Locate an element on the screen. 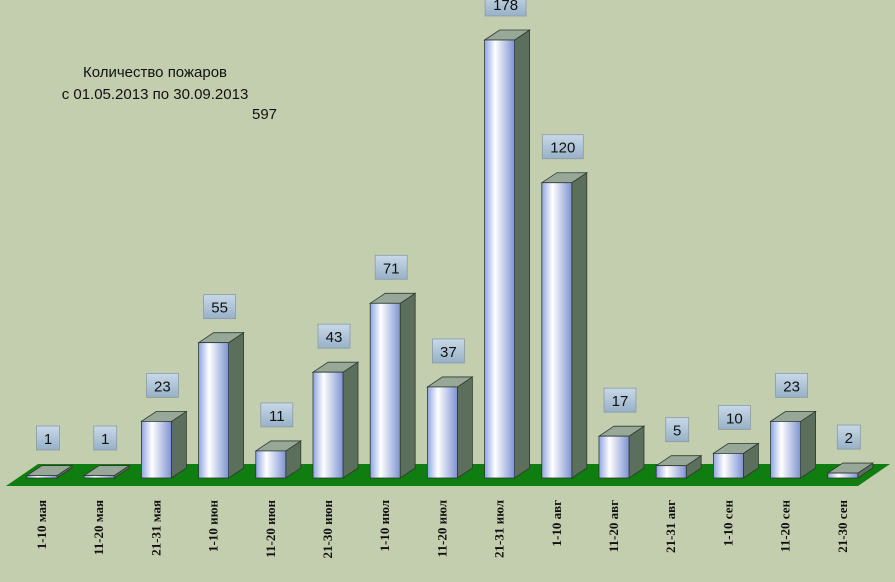 This screenshot has width=895, height=582. data-label-text: 5 is located at coordinates (677, 431).